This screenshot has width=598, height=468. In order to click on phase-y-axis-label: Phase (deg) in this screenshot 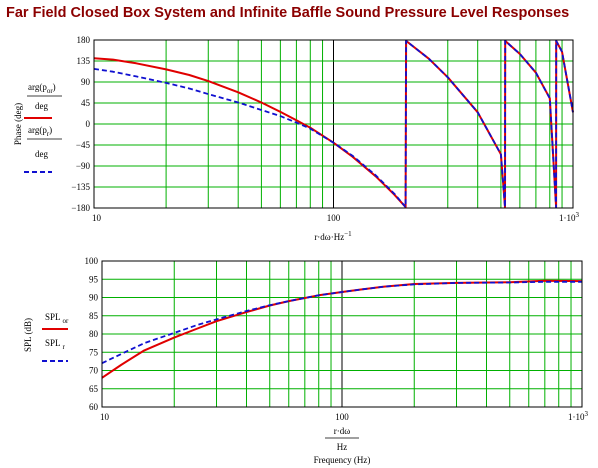, I will do `click(18, 124)`.